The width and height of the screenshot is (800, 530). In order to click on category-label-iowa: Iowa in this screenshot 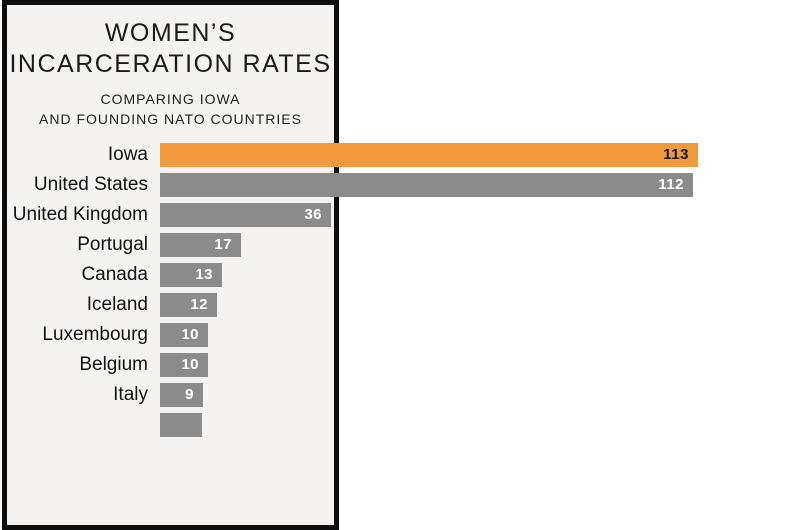, I will do `click(127, 154)`.